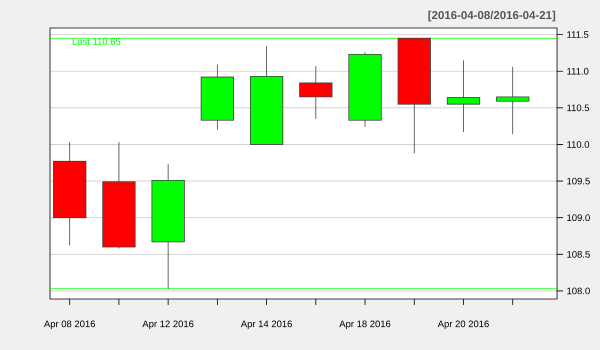 This screenshot has width=600, height=350. What do you see at coordinates (364, 325) in the screenshot?
I see `x-tick-label: Apr 18 2016` at bounding box center [364, 325].